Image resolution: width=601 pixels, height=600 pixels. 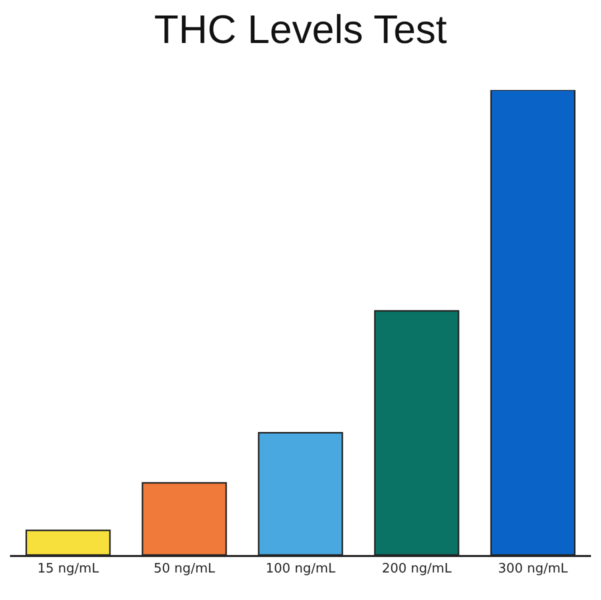 What do you see at coordinates (533, 568) in the screenshot?
I see `x-tick-label: 300 ng/mL` at bounding box center [533, 568].